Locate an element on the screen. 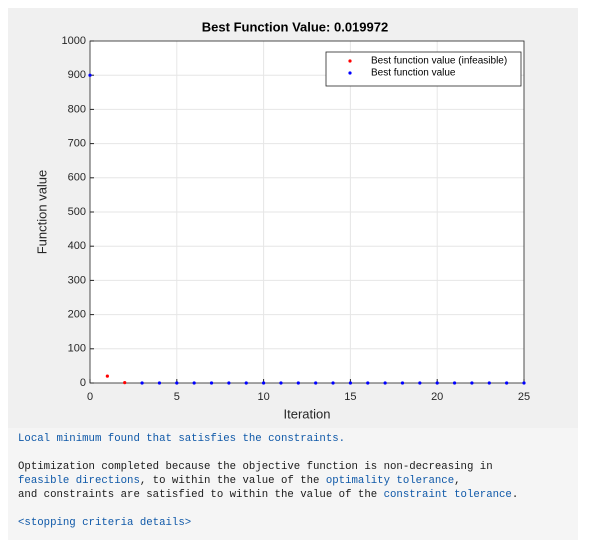 Image resolution: width=590 pixels, height=550 pixels. chart-title: Best Function Value: 0.019972 is located at coordinates (295, 26).